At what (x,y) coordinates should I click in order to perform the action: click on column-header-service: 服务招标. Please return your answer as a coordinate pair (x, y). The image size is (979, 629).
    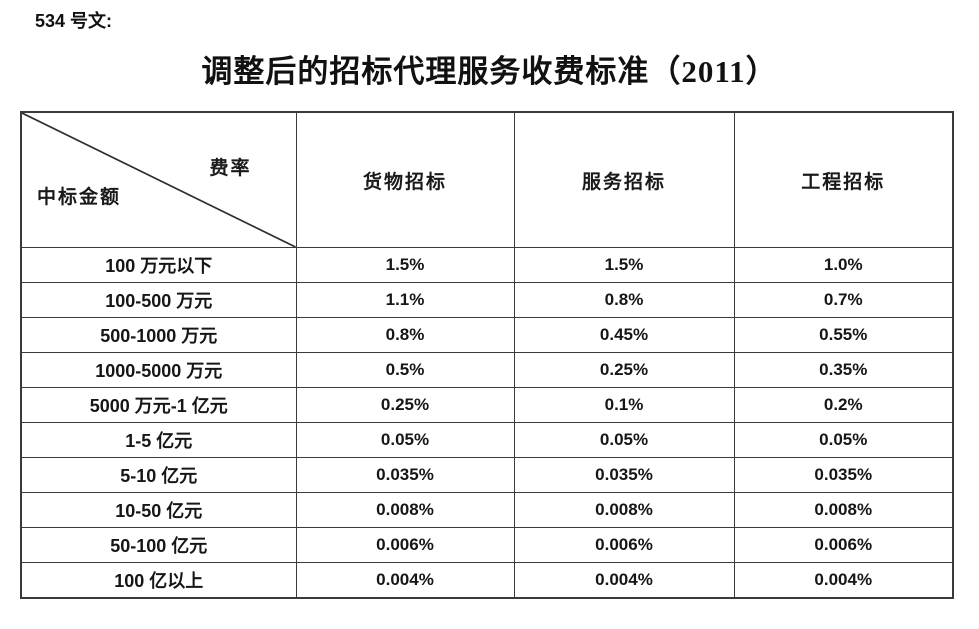
    Looking at the image, I should click on (624, 179).